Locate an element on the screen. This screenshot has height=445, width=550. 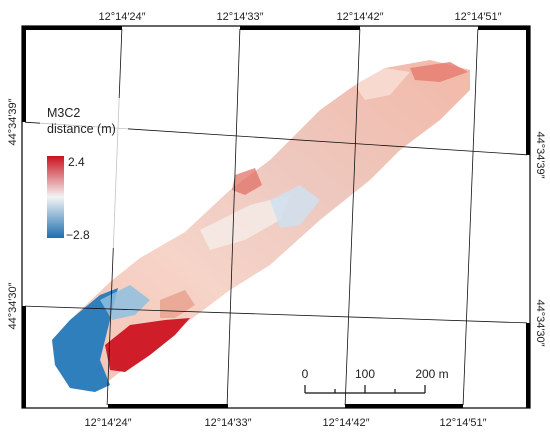
top-label-3: 12°14′42″ is located at coordinates (359, 17).